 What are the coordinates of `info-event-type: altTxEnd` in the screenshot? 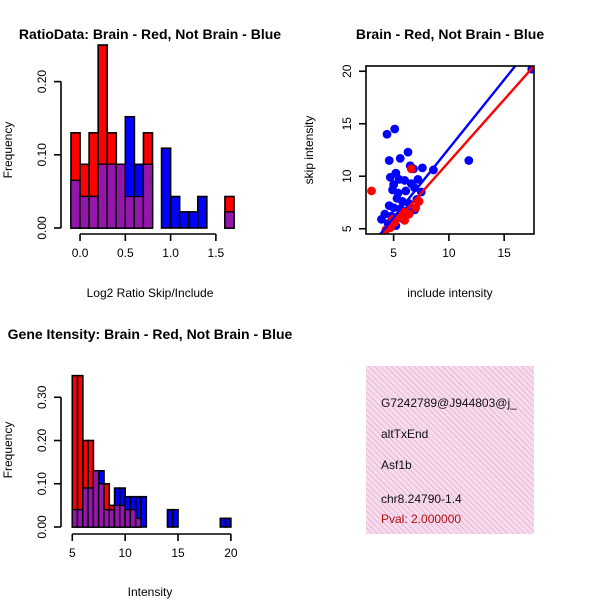 It's located at (405, 434).